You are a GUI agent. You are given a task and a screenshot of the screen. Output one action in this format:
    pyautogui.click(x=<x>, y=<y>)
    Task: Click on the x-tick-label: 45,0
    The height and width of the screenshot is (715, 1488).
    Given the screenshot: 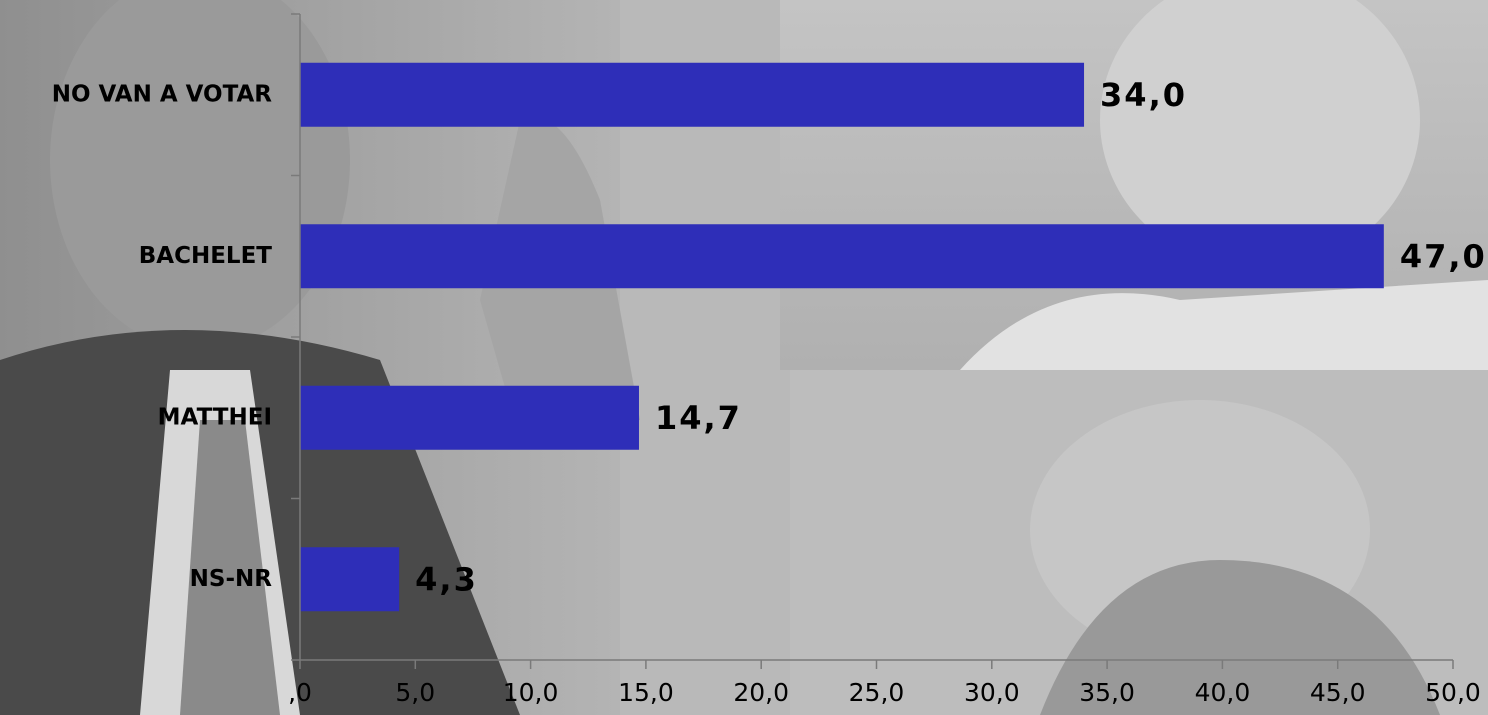 What is the action you would take?
    pyautogui.click(x=1338, y=692)
    